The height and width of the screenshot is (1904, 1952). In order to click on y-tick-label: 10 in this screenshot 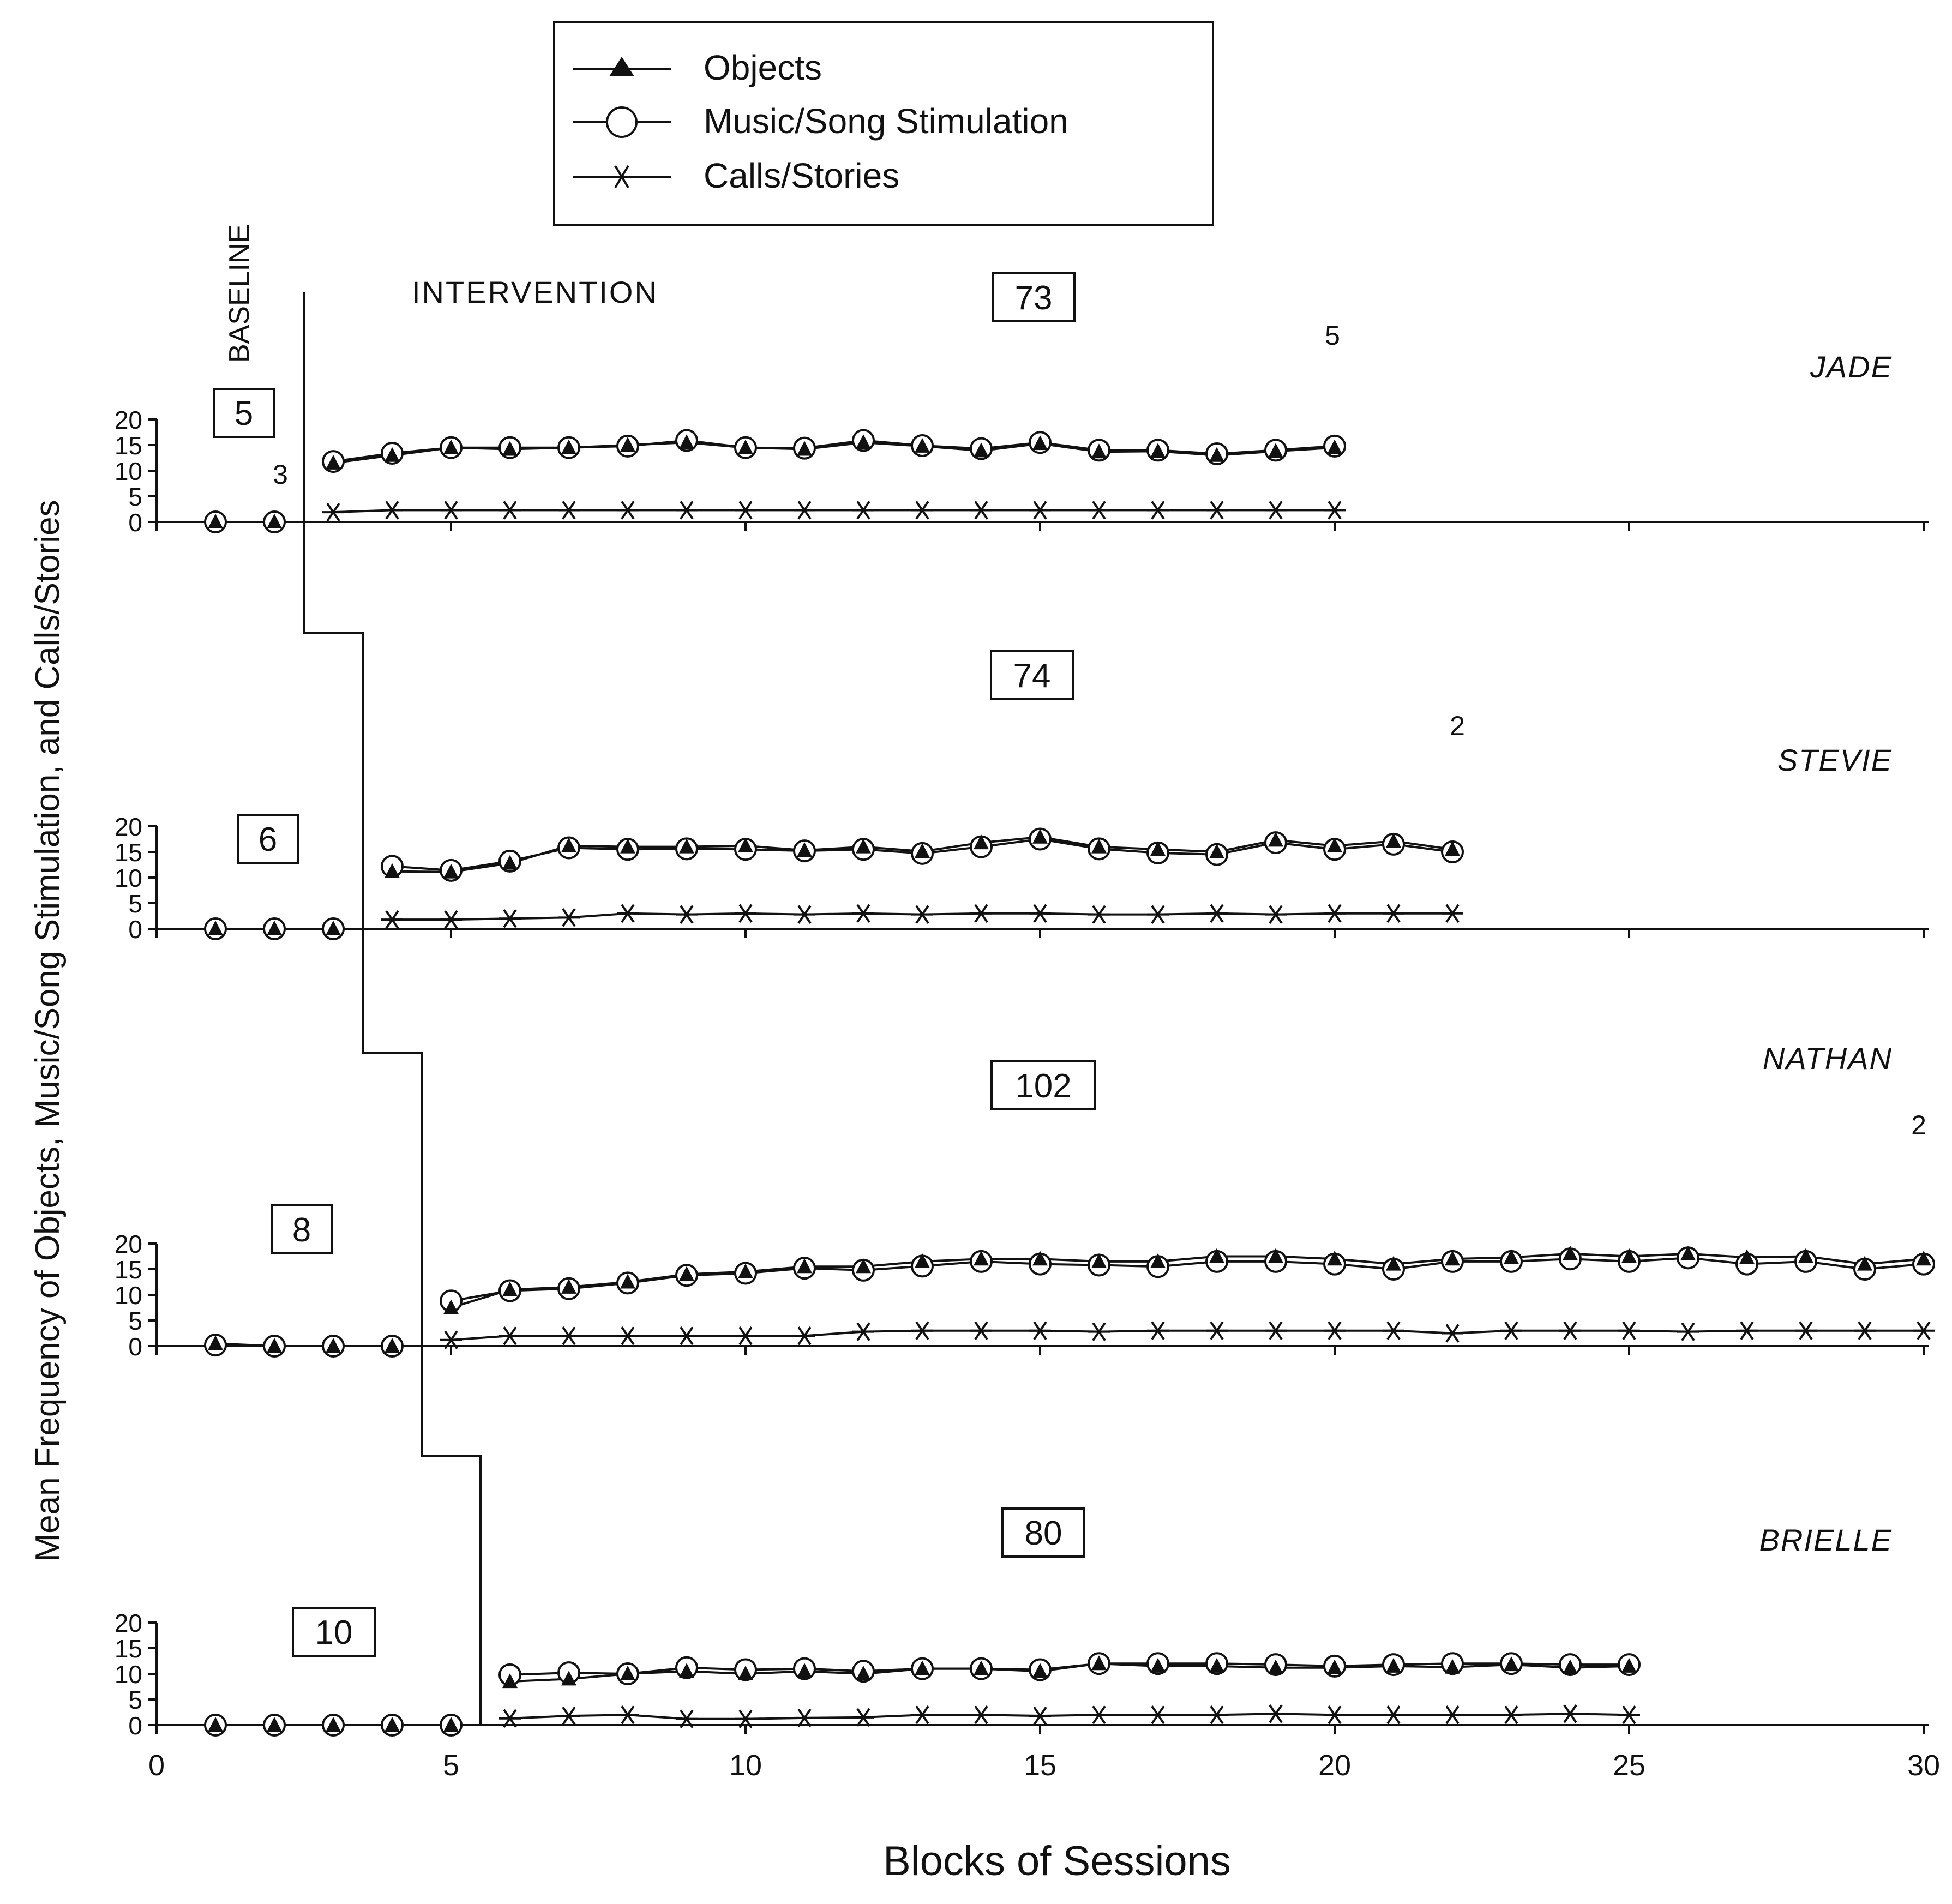, I will do `click(128, 1295)`.